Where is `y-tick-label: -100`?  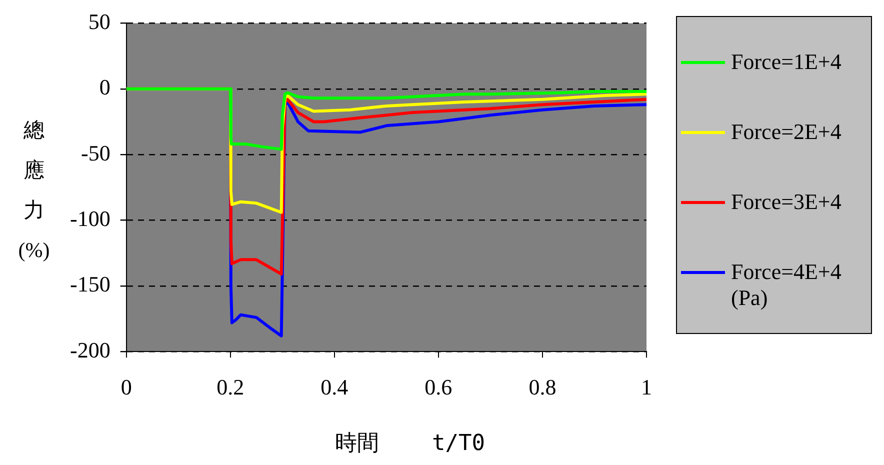
y-tick-label: -100 is located at coordinates (90, 219).